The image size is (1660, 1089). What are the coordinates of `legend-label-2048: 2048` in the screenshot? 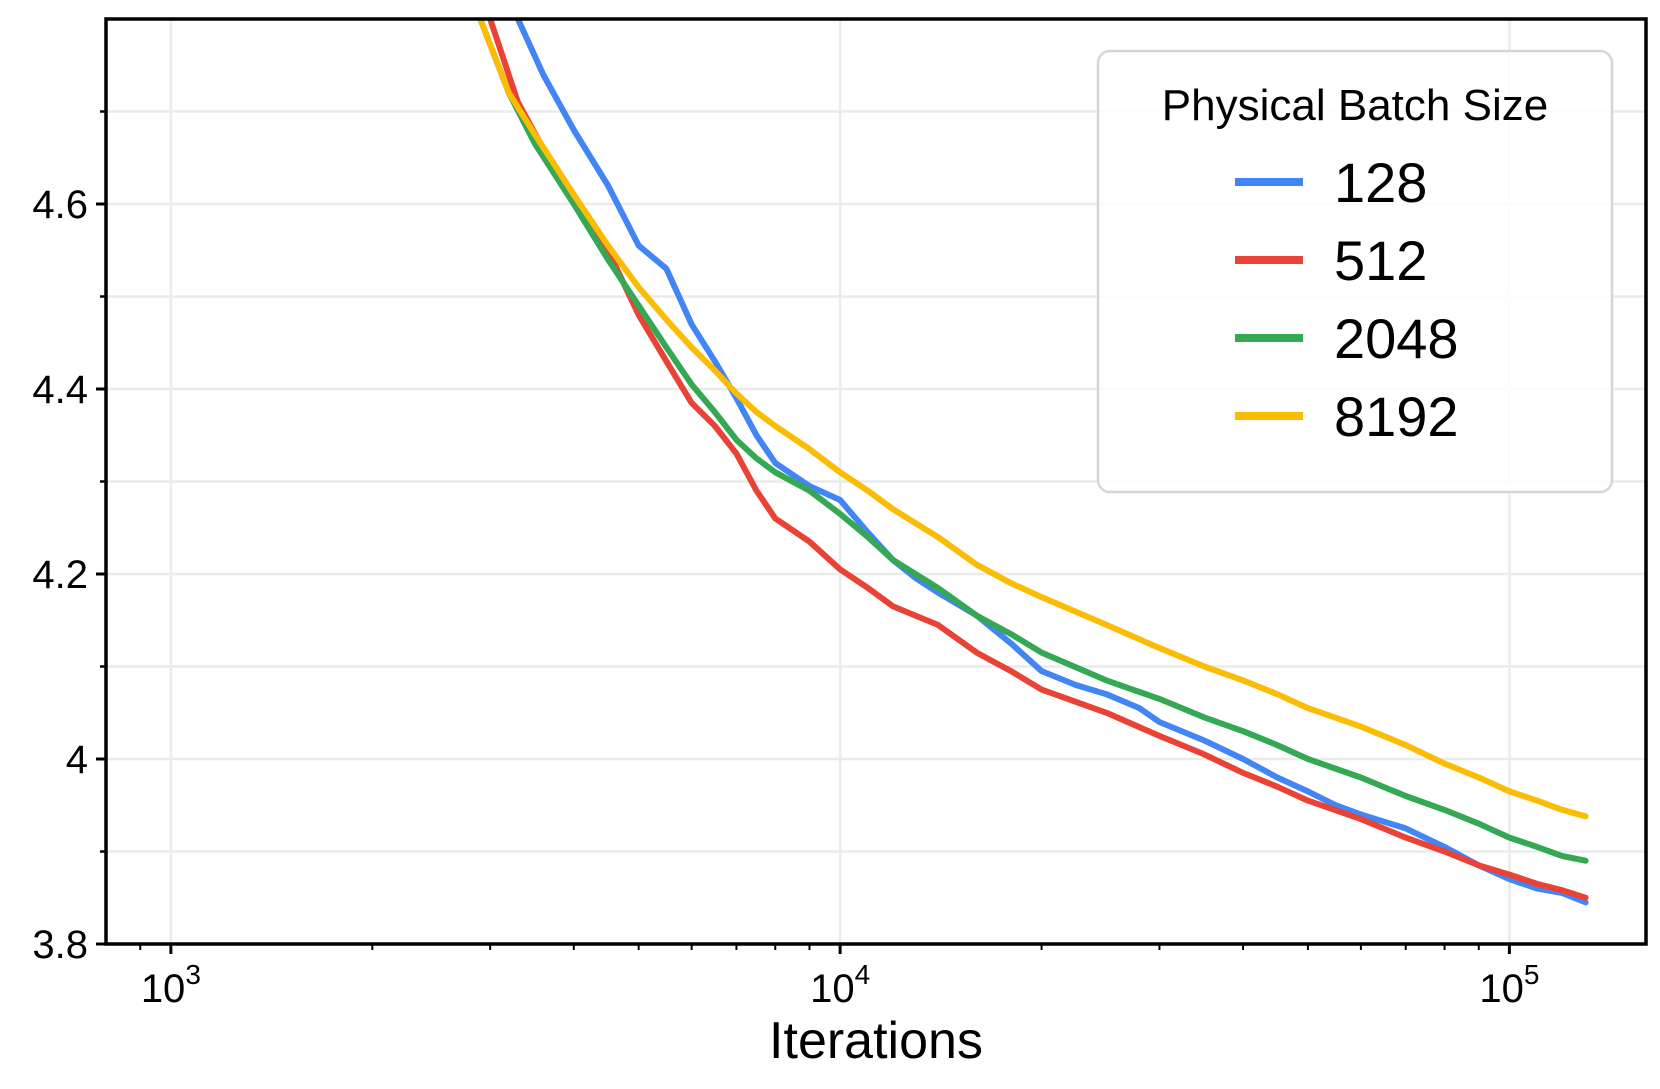 It's located at (1396, 338).